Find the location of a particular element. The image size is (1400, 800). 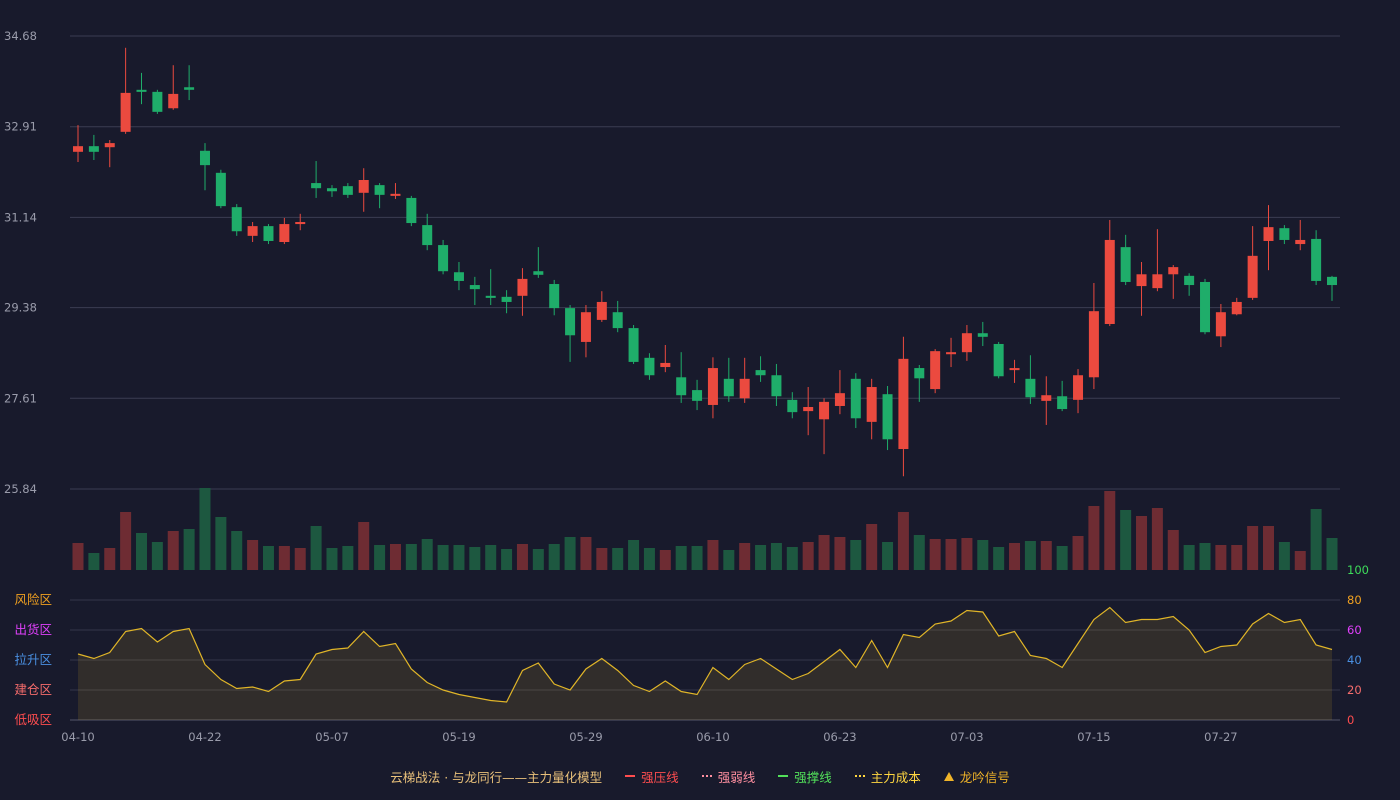

legend-item: 主力成本 is located at coordinates (887, 776).